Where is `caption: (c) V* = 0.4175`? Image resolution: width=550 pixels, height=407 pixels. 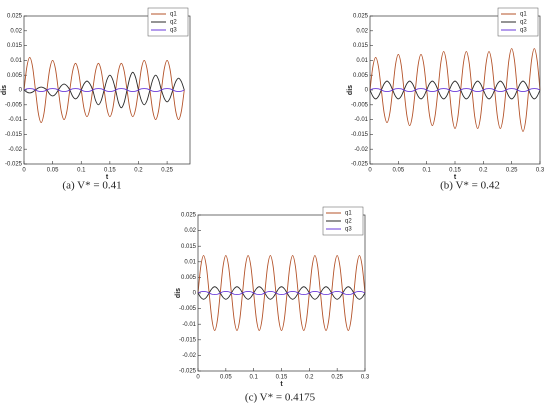 caption: (c) V* = 0.4175 is located at coordinates (280, 398).